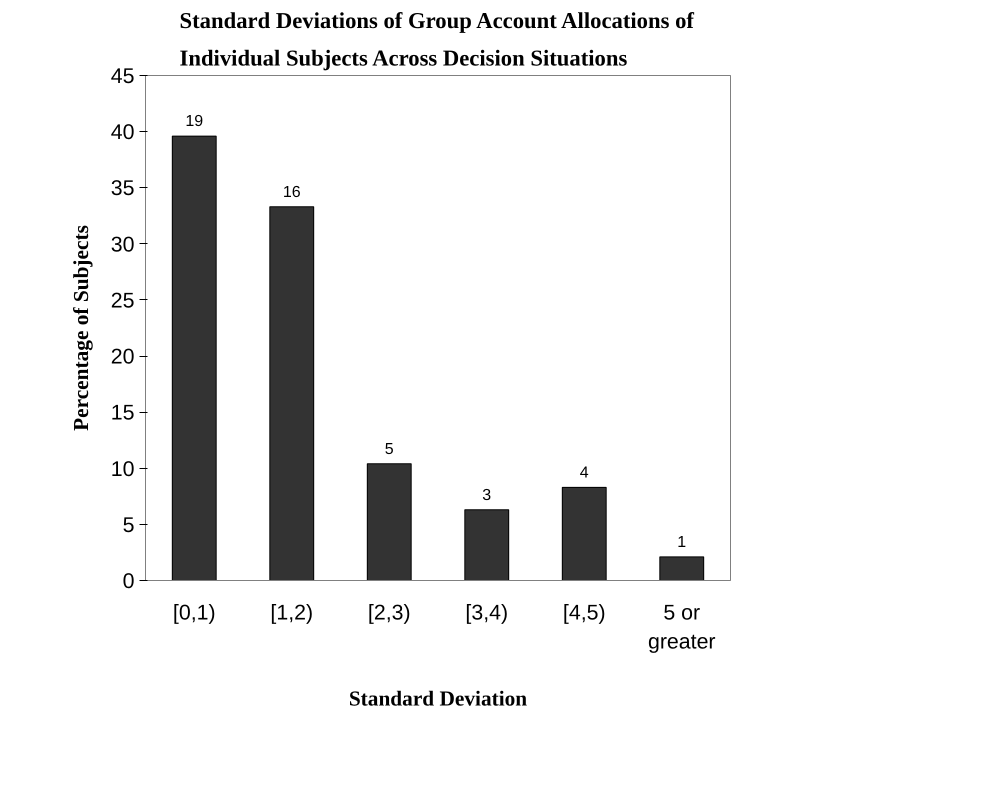 The height and width of the screenshot is (791, 982). What do you see at coordinates (128, 524) in the screenshot?
I see `y-tick-label: 5` at bounding box center [128, 524].